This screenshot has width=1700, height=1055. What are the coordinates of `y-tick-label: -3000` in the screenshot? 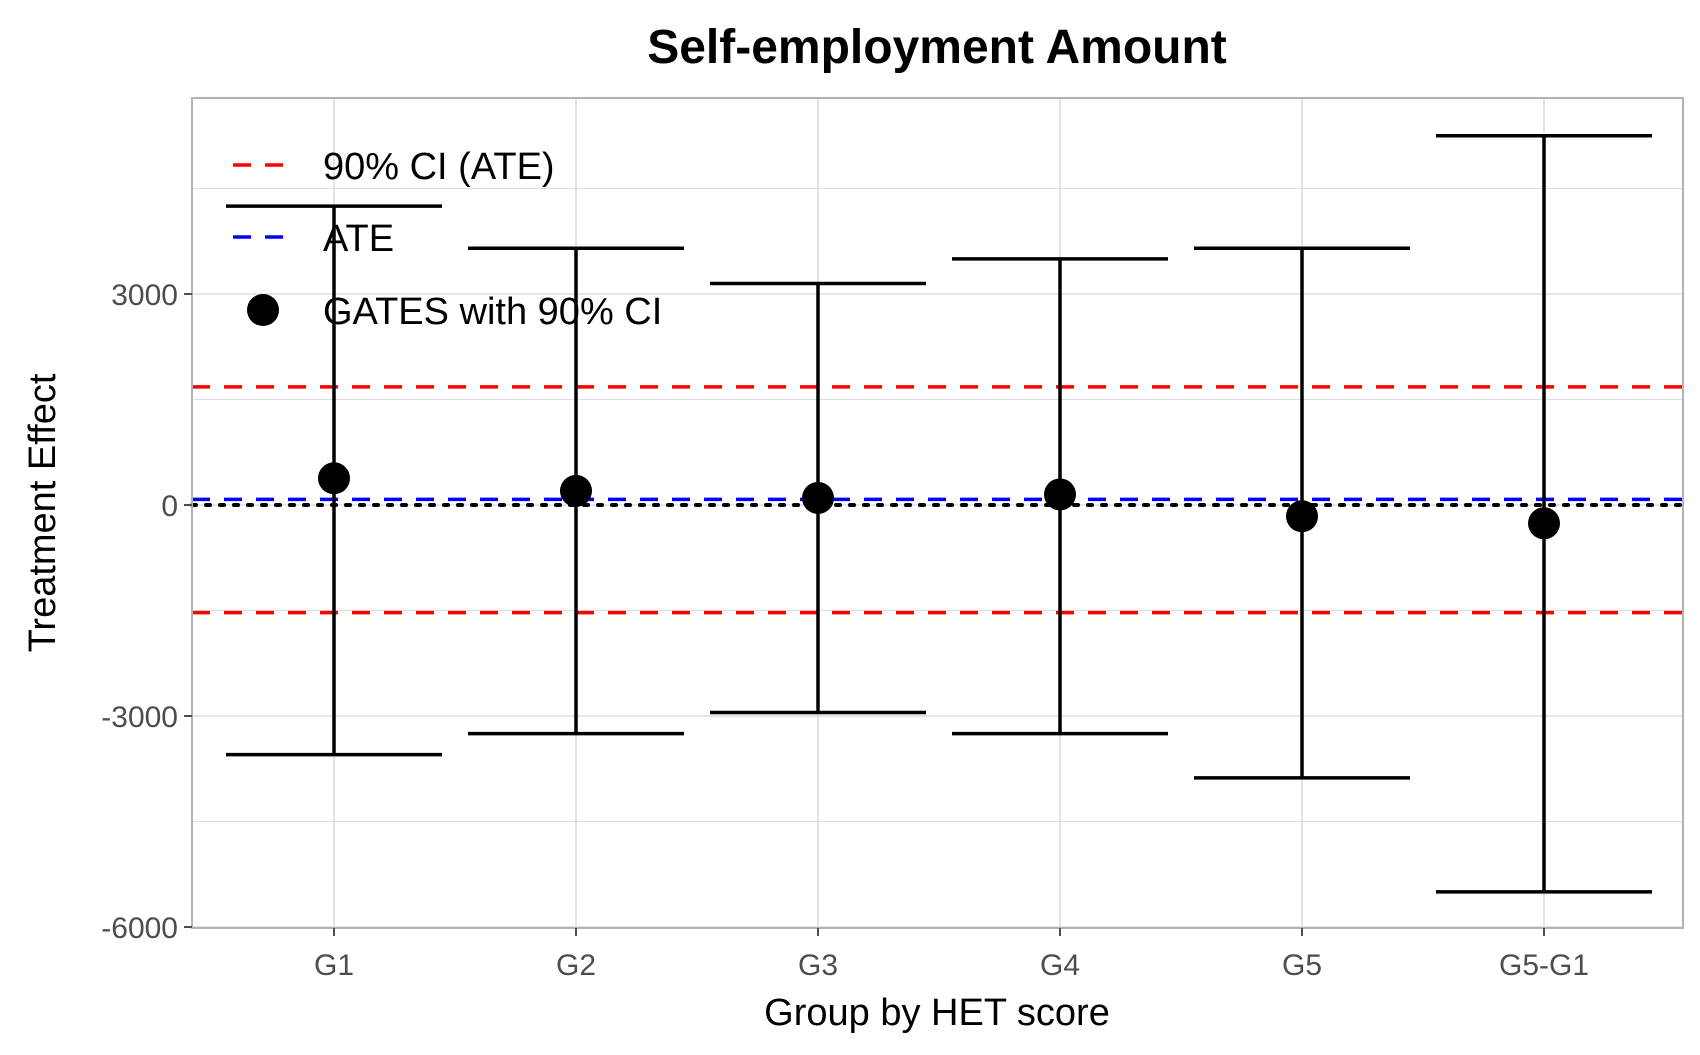 It's located at (139, 717).